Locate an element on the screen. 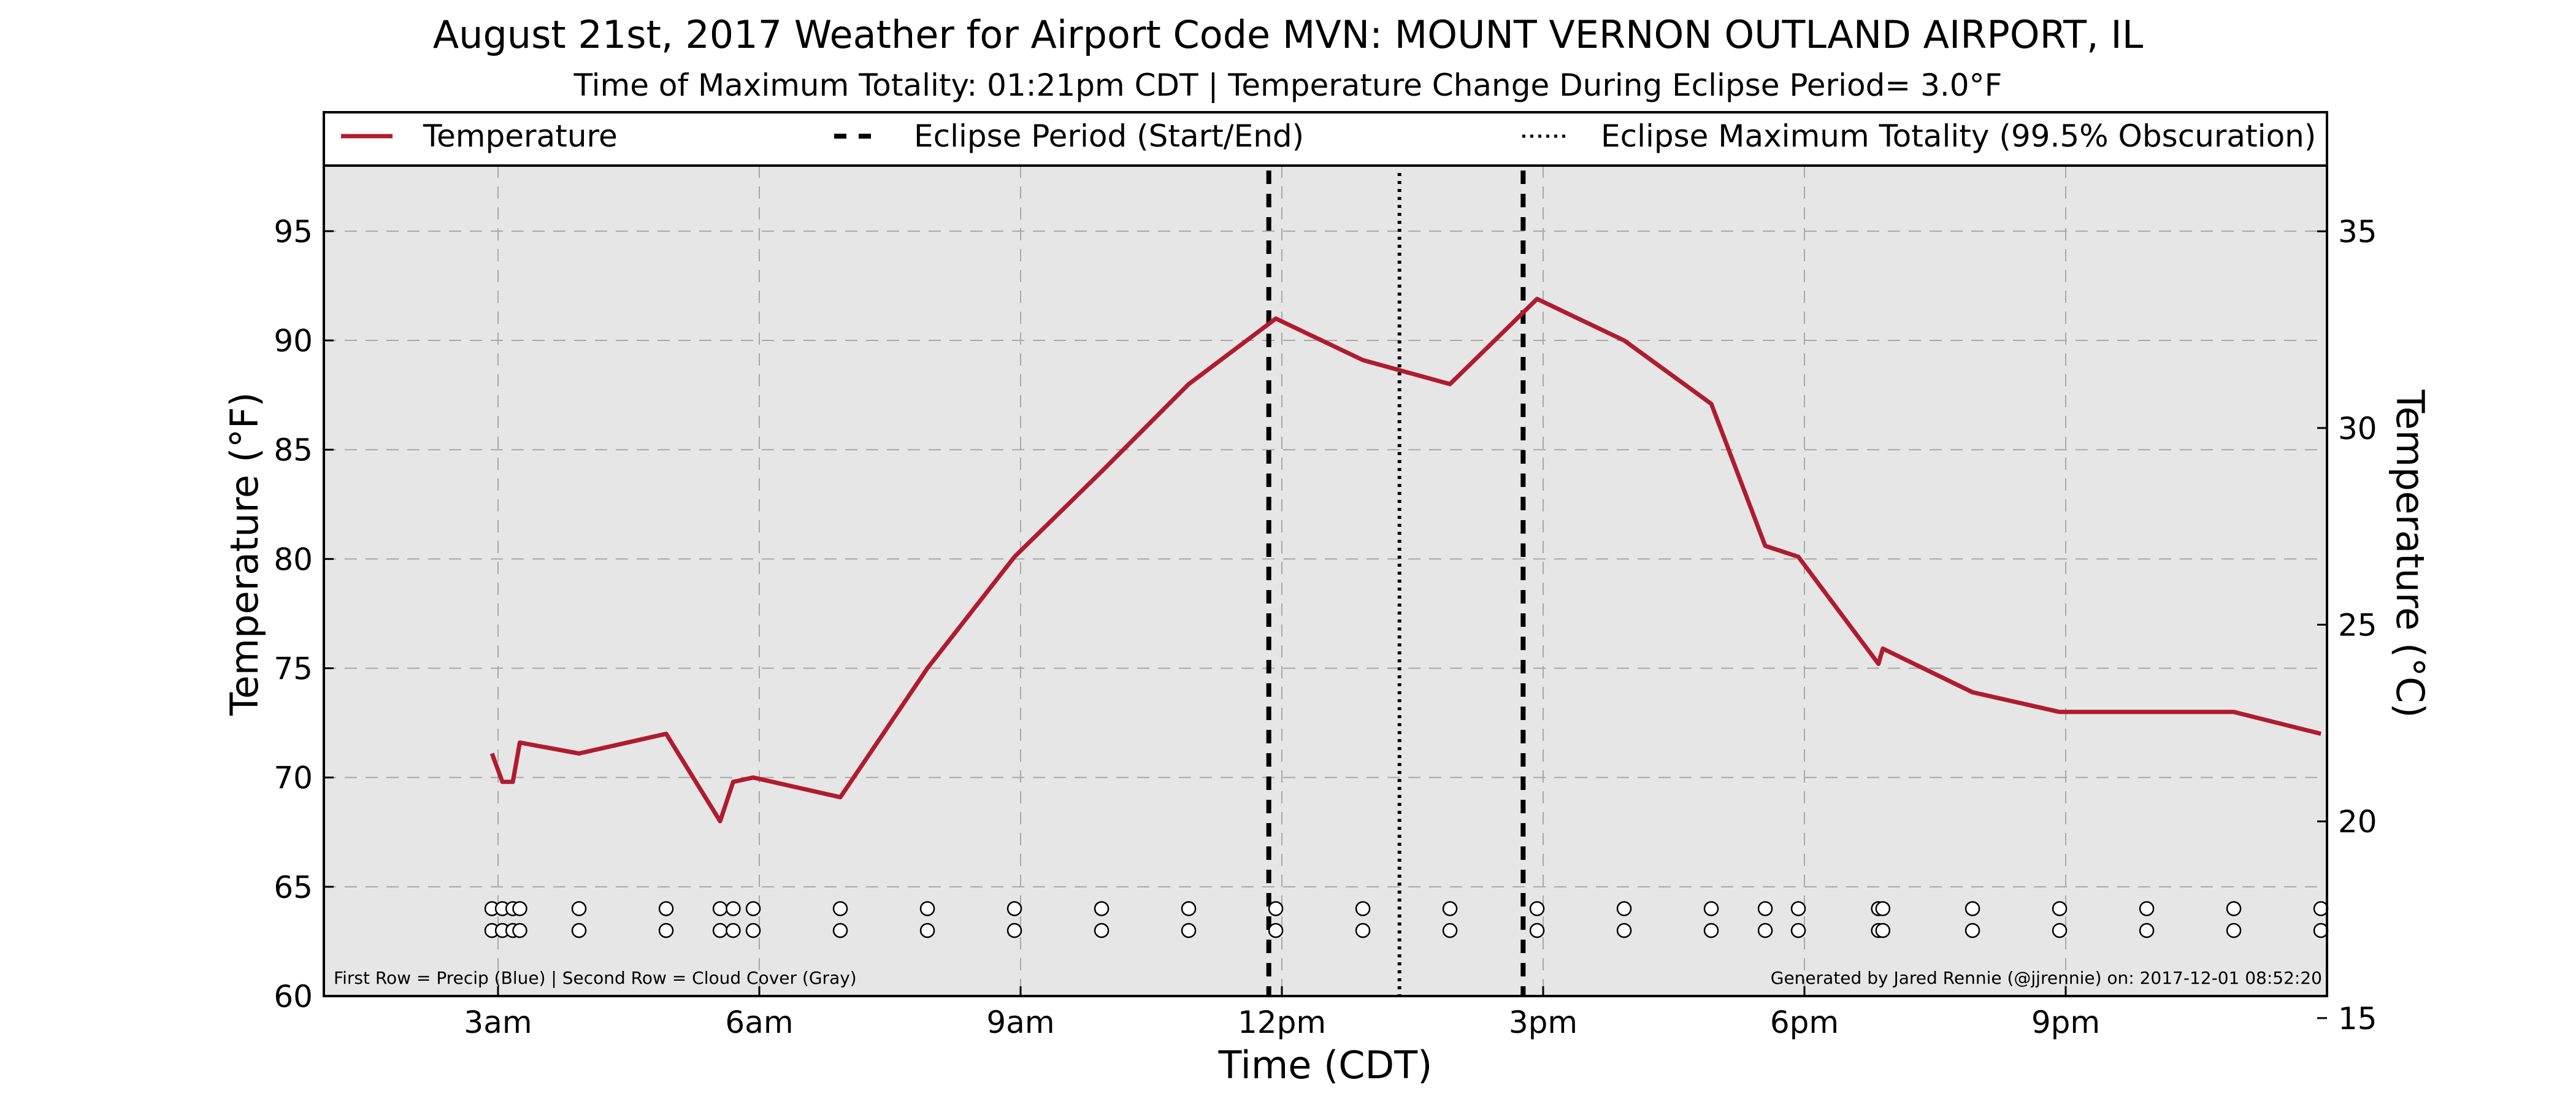 The width and height of the screenshot is (2576, 1104). y2-tick-label: 15 is located at coordinates (2357, 1019).